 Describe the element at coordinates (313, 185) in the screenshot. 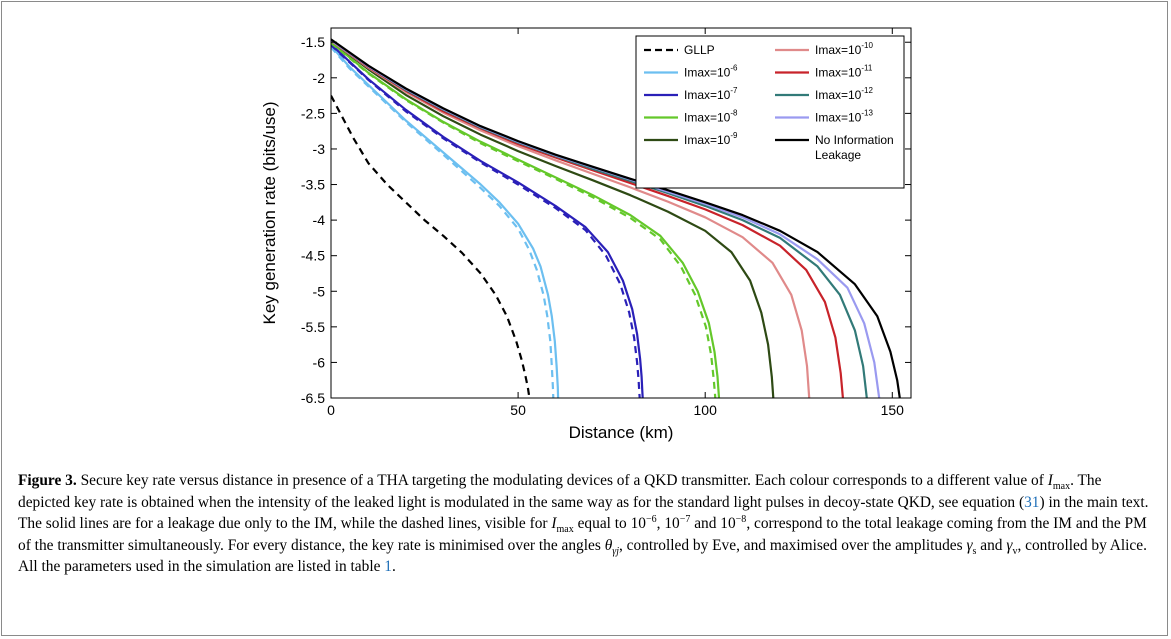

I see `y-tick-label: -3.5` at that location.